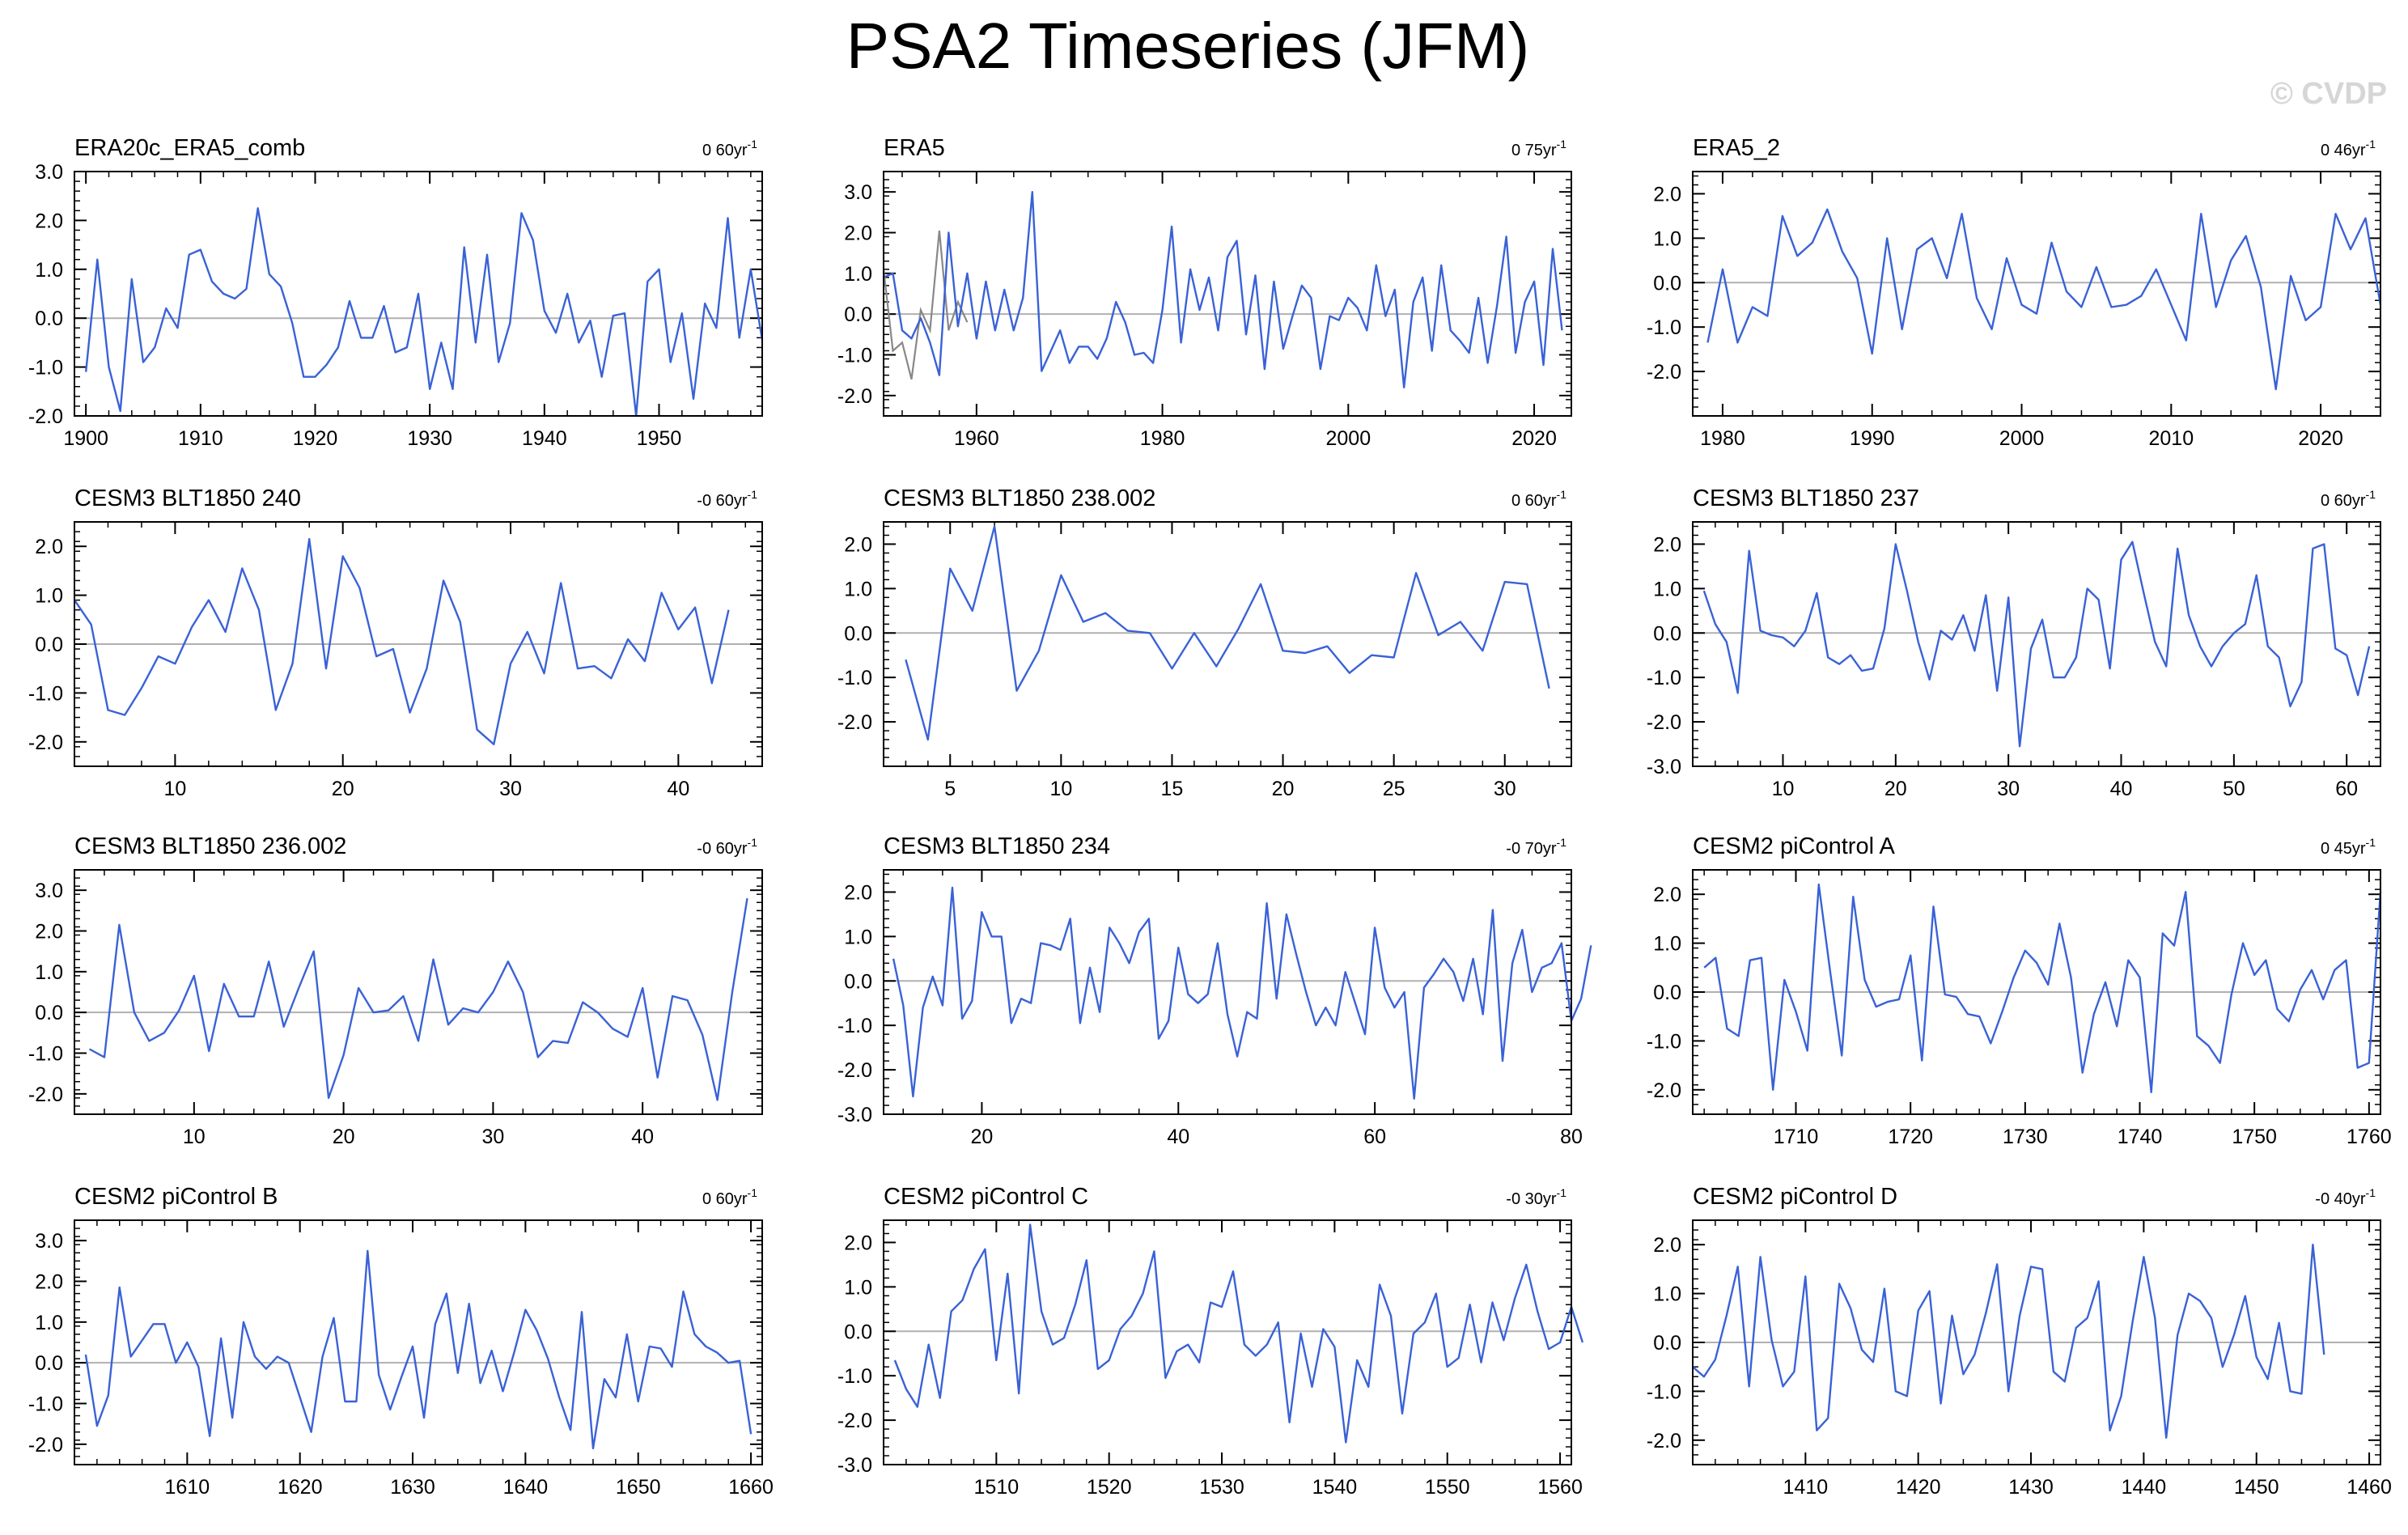  What do you see at coordinates (429, 438) in the screenshot?
I see `x-tick-label: 1930` at bounding box center [429, 438].